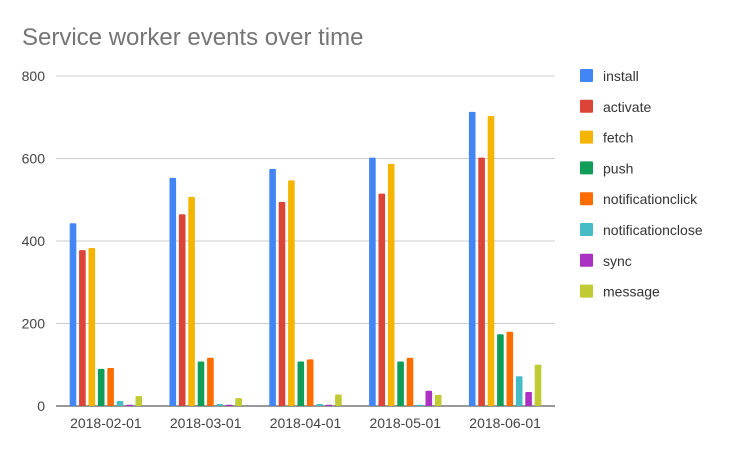  I want to click on legend-label-activate: activate, so click(627, 107).